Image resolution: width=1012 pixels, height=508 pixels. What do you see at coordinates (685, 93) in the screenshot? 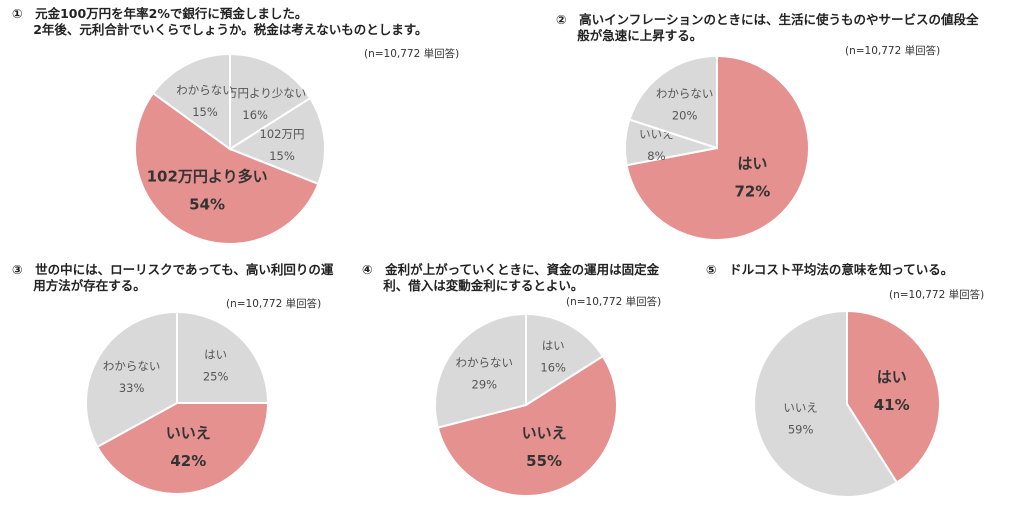
I see `chart-2-slice-3-label: わからない` at bounding box center [685, 93].